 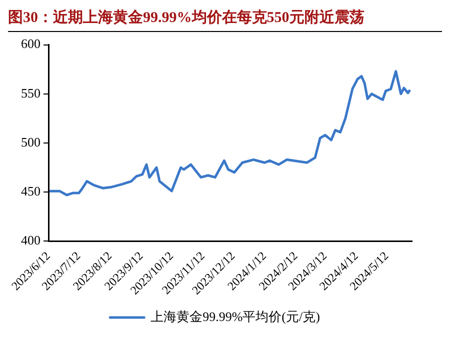 What do you see at coordinates (225, 20) in the screenshot?
I see `chart-title: 图30：近期上海黄金99.99%均价在每克550元附近震荡` at bounding box center [225, 20].